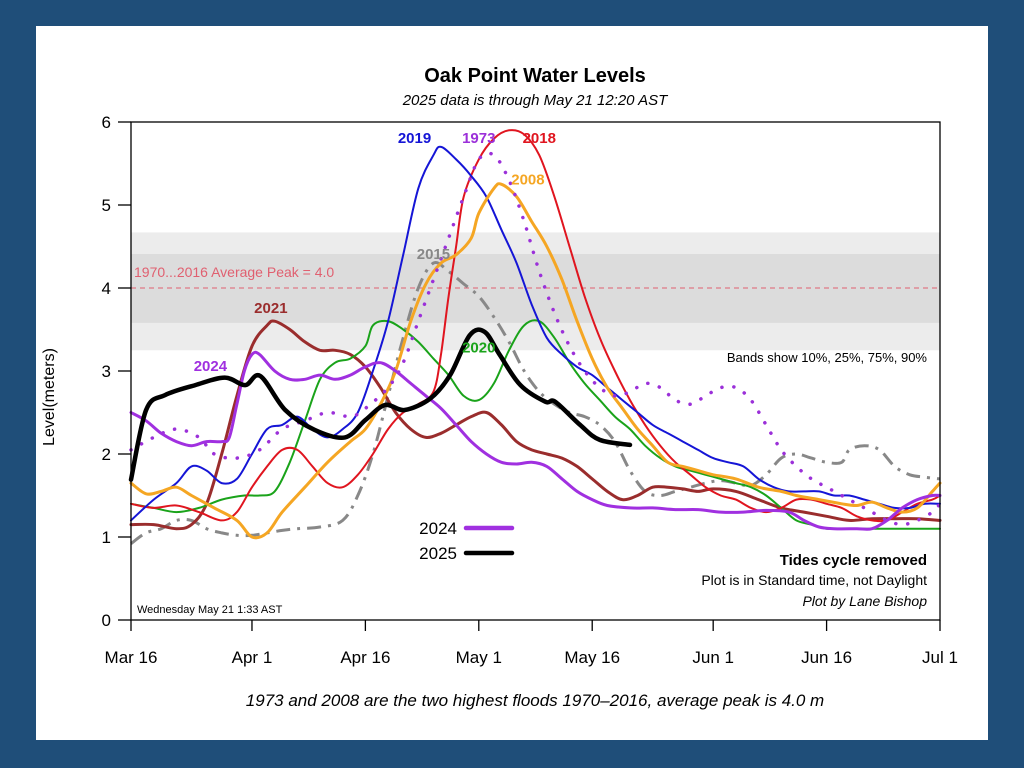 Image resolution: width=1024 pixels, height=768 pixels. What do you see at coordinates (106, 371) in the screenshot?
I see `y-tick-label: 3` at bounding box center [106, 371].